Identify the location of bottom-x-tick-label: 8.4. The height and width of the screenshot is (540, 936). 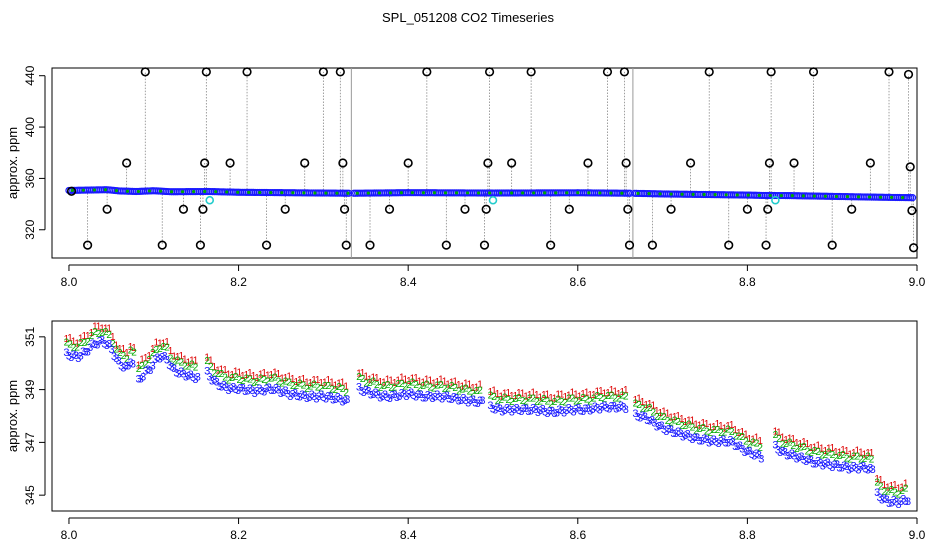
(408, 534).